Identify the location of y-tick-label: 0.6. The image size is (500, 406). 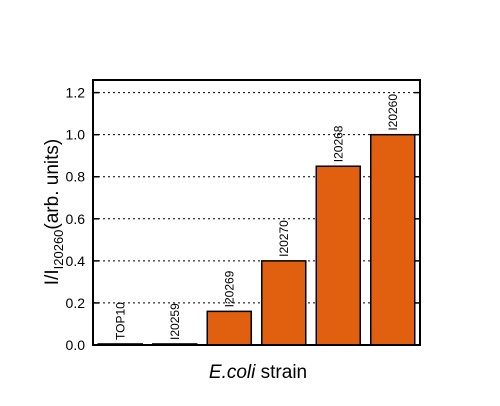
(76, 219).